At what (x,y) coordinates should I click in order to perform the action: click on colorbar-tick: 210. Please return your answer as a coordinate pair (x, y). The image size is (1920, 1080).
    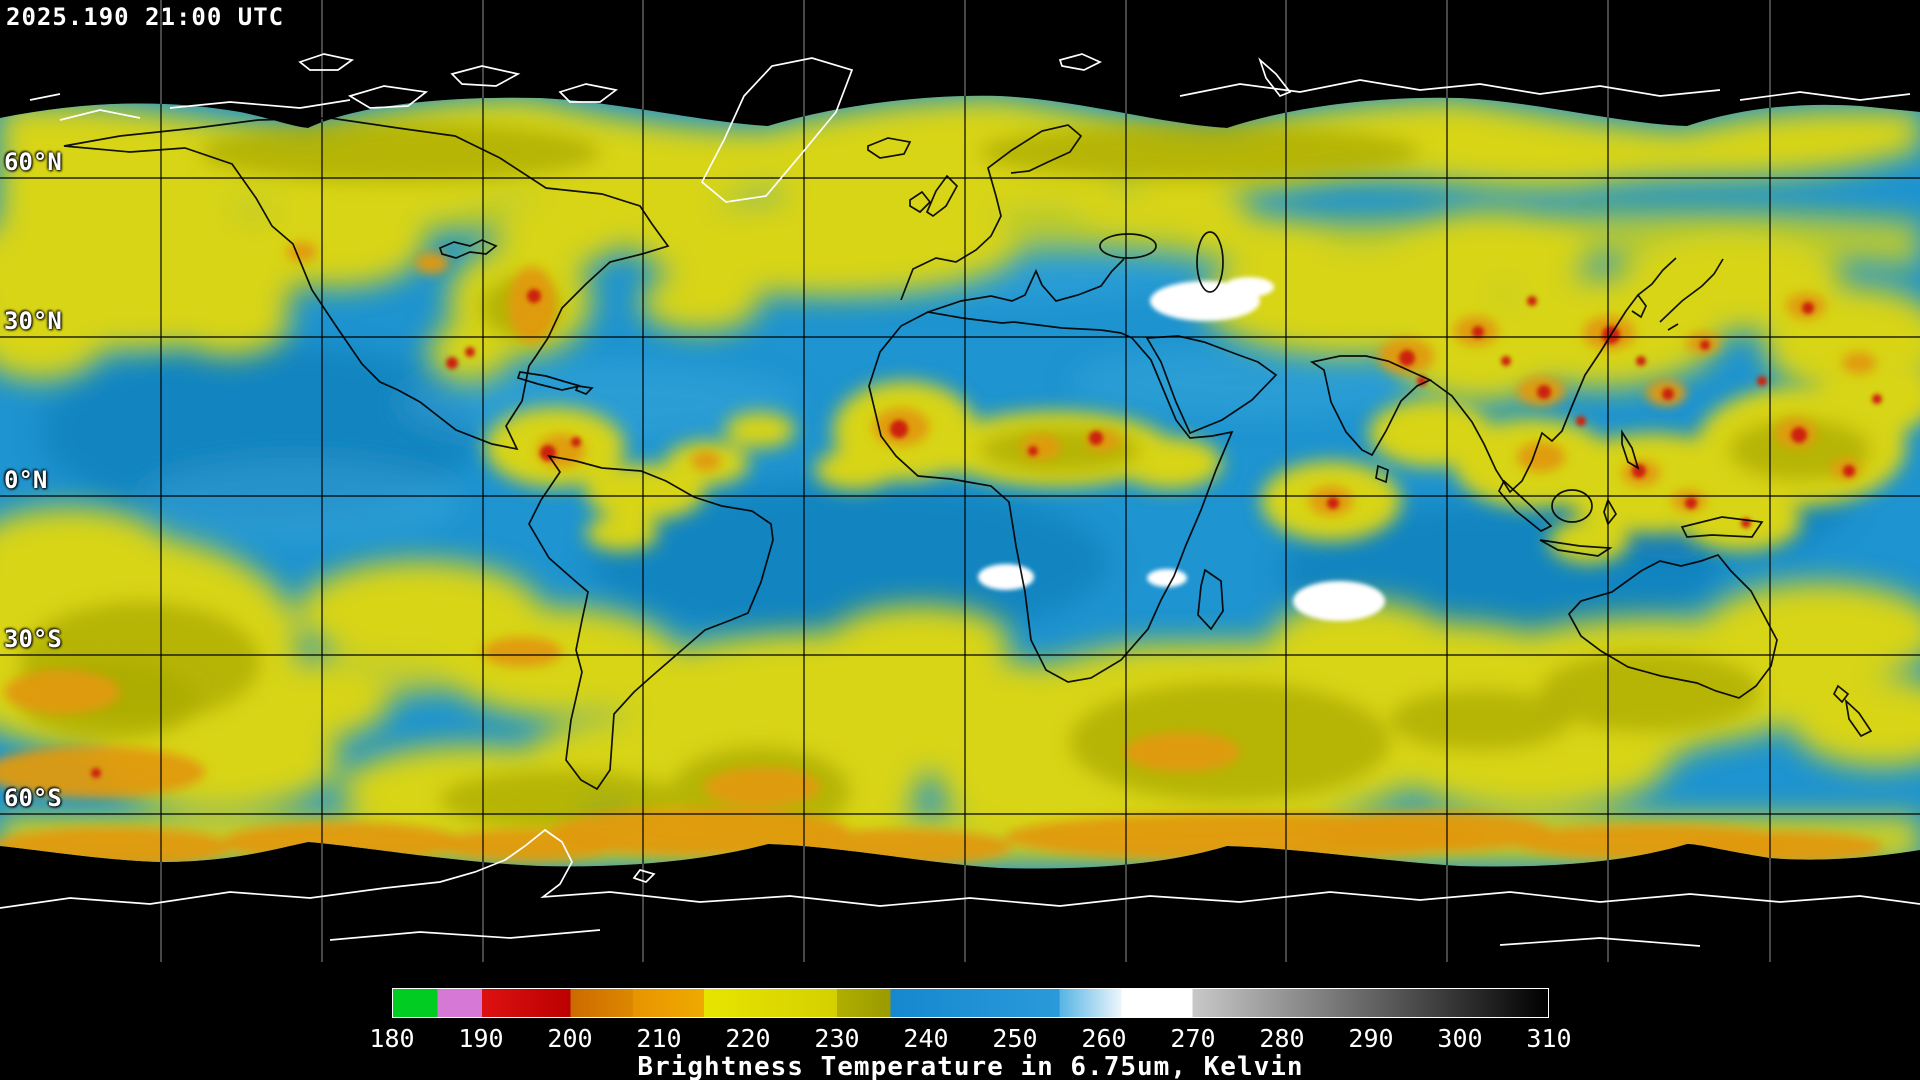
    Looking at the image, I should click on (659, 1038).